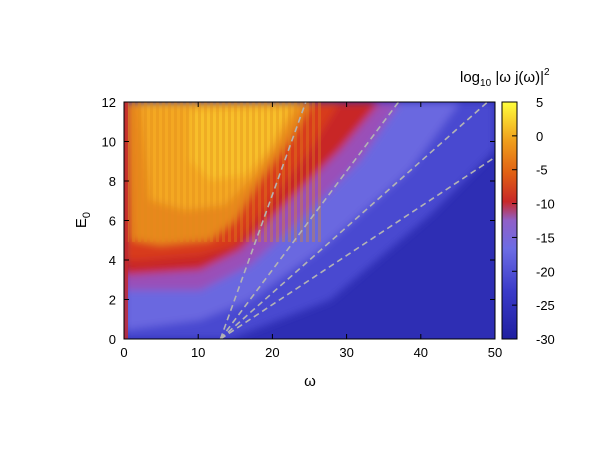 The height and width of the screenshot is (462, 598). I want to click on y-axis-label-main: E, so click(81, 223).